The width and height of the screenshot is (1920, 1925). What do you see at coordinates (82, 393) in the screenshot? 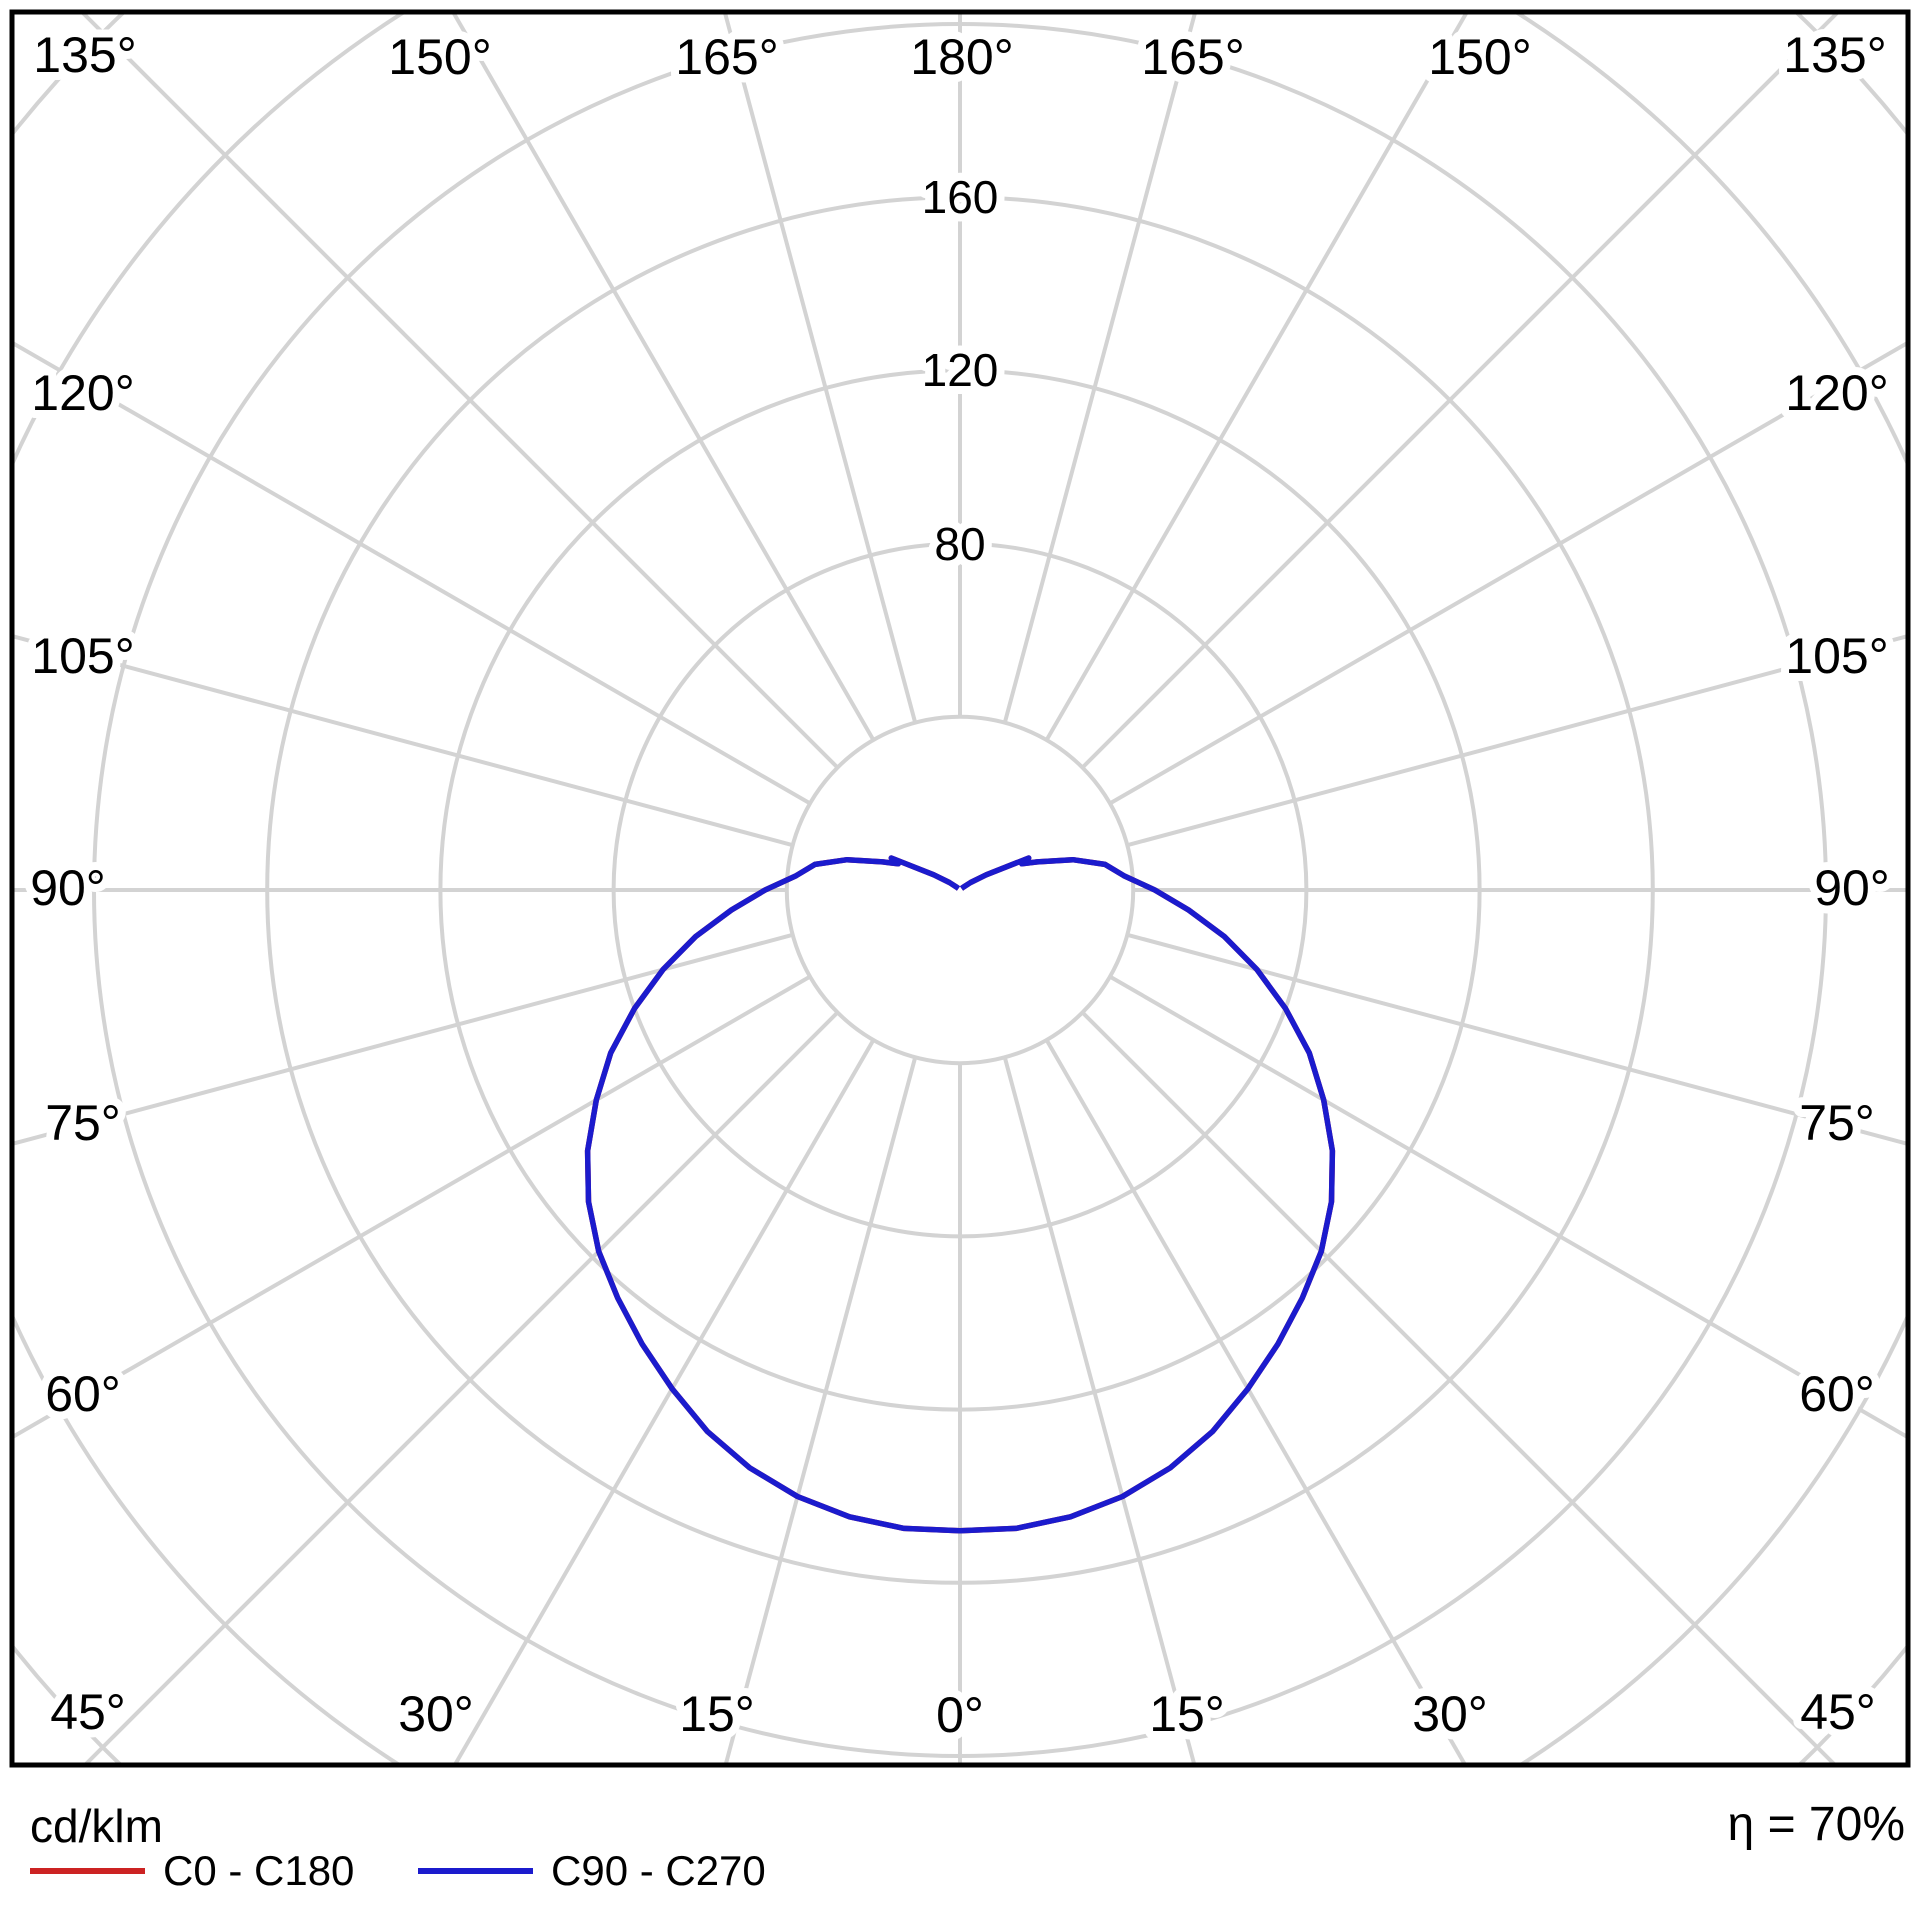
I see `angle-label-left-120: 120°` at bounding box center [82, 393].